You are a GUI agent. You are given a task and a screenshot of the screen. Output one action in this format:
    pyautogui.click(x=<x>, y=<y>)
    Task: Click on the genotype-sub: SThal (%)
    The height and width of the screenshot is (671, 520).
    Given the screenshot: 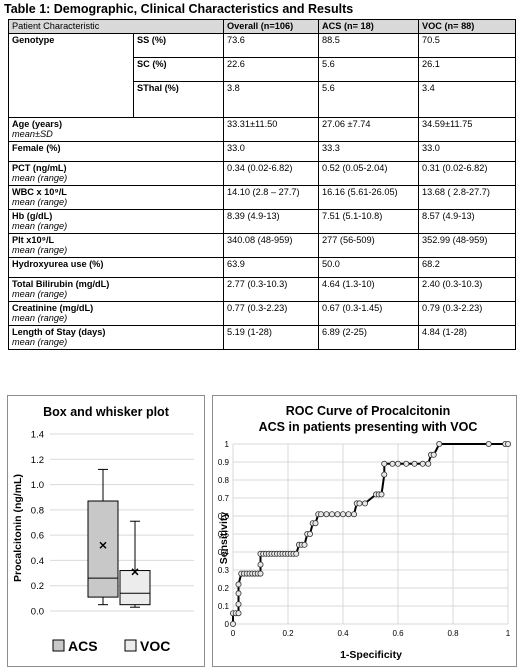 What is the action you would take?
    pyautogui.click(x=178, y=99)
    